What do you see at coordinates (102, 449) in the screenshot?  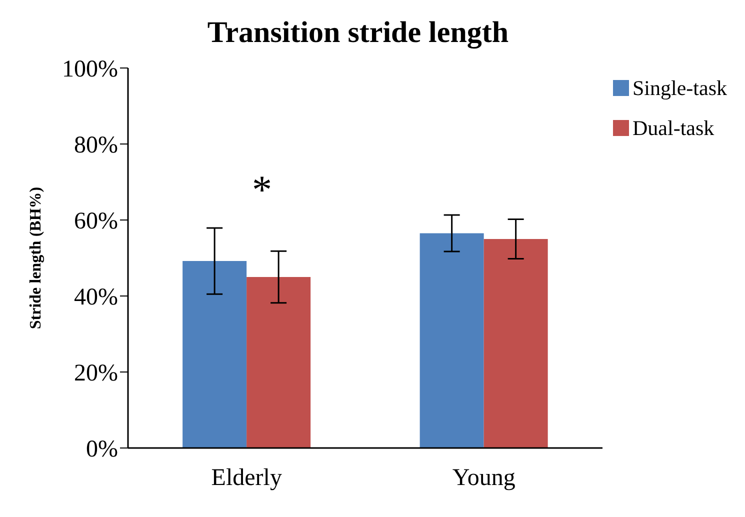 I see `y-tick-label: 0%` at bounding box center [102, 449].